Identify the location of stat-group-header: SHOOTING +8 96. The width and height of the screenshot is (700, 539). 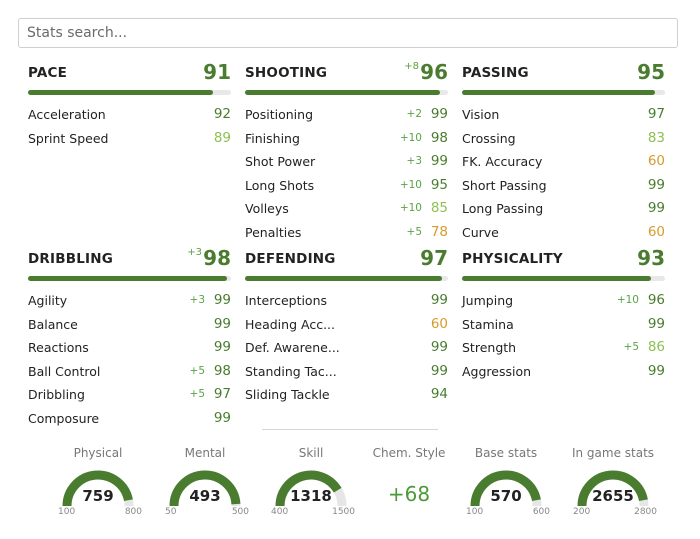
(346, 75).